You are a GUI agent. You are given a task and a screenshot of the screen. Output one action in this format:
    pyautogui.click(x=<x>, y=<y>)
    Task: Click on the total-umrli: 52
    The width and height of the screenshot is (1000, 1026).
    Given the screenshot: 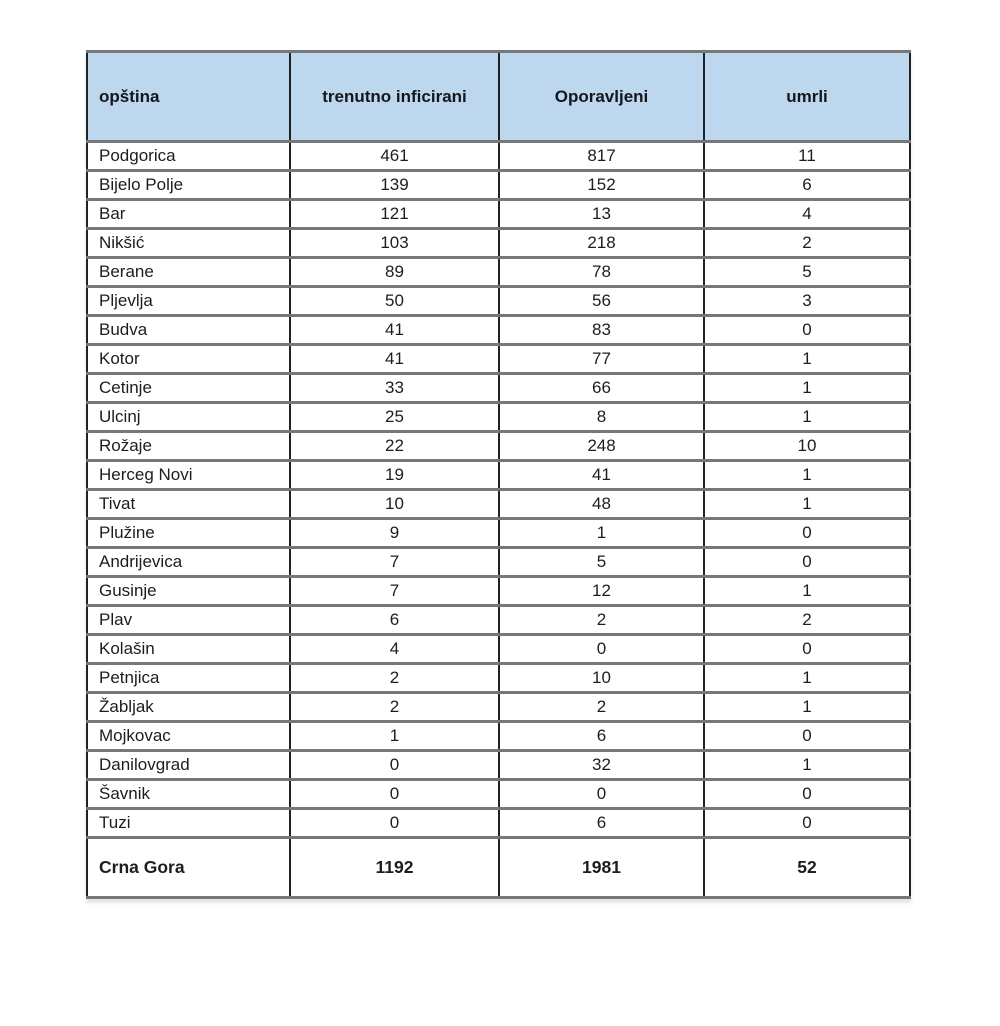 What is the action you would take?
    pyautogui.click(x=807, y=867)
    